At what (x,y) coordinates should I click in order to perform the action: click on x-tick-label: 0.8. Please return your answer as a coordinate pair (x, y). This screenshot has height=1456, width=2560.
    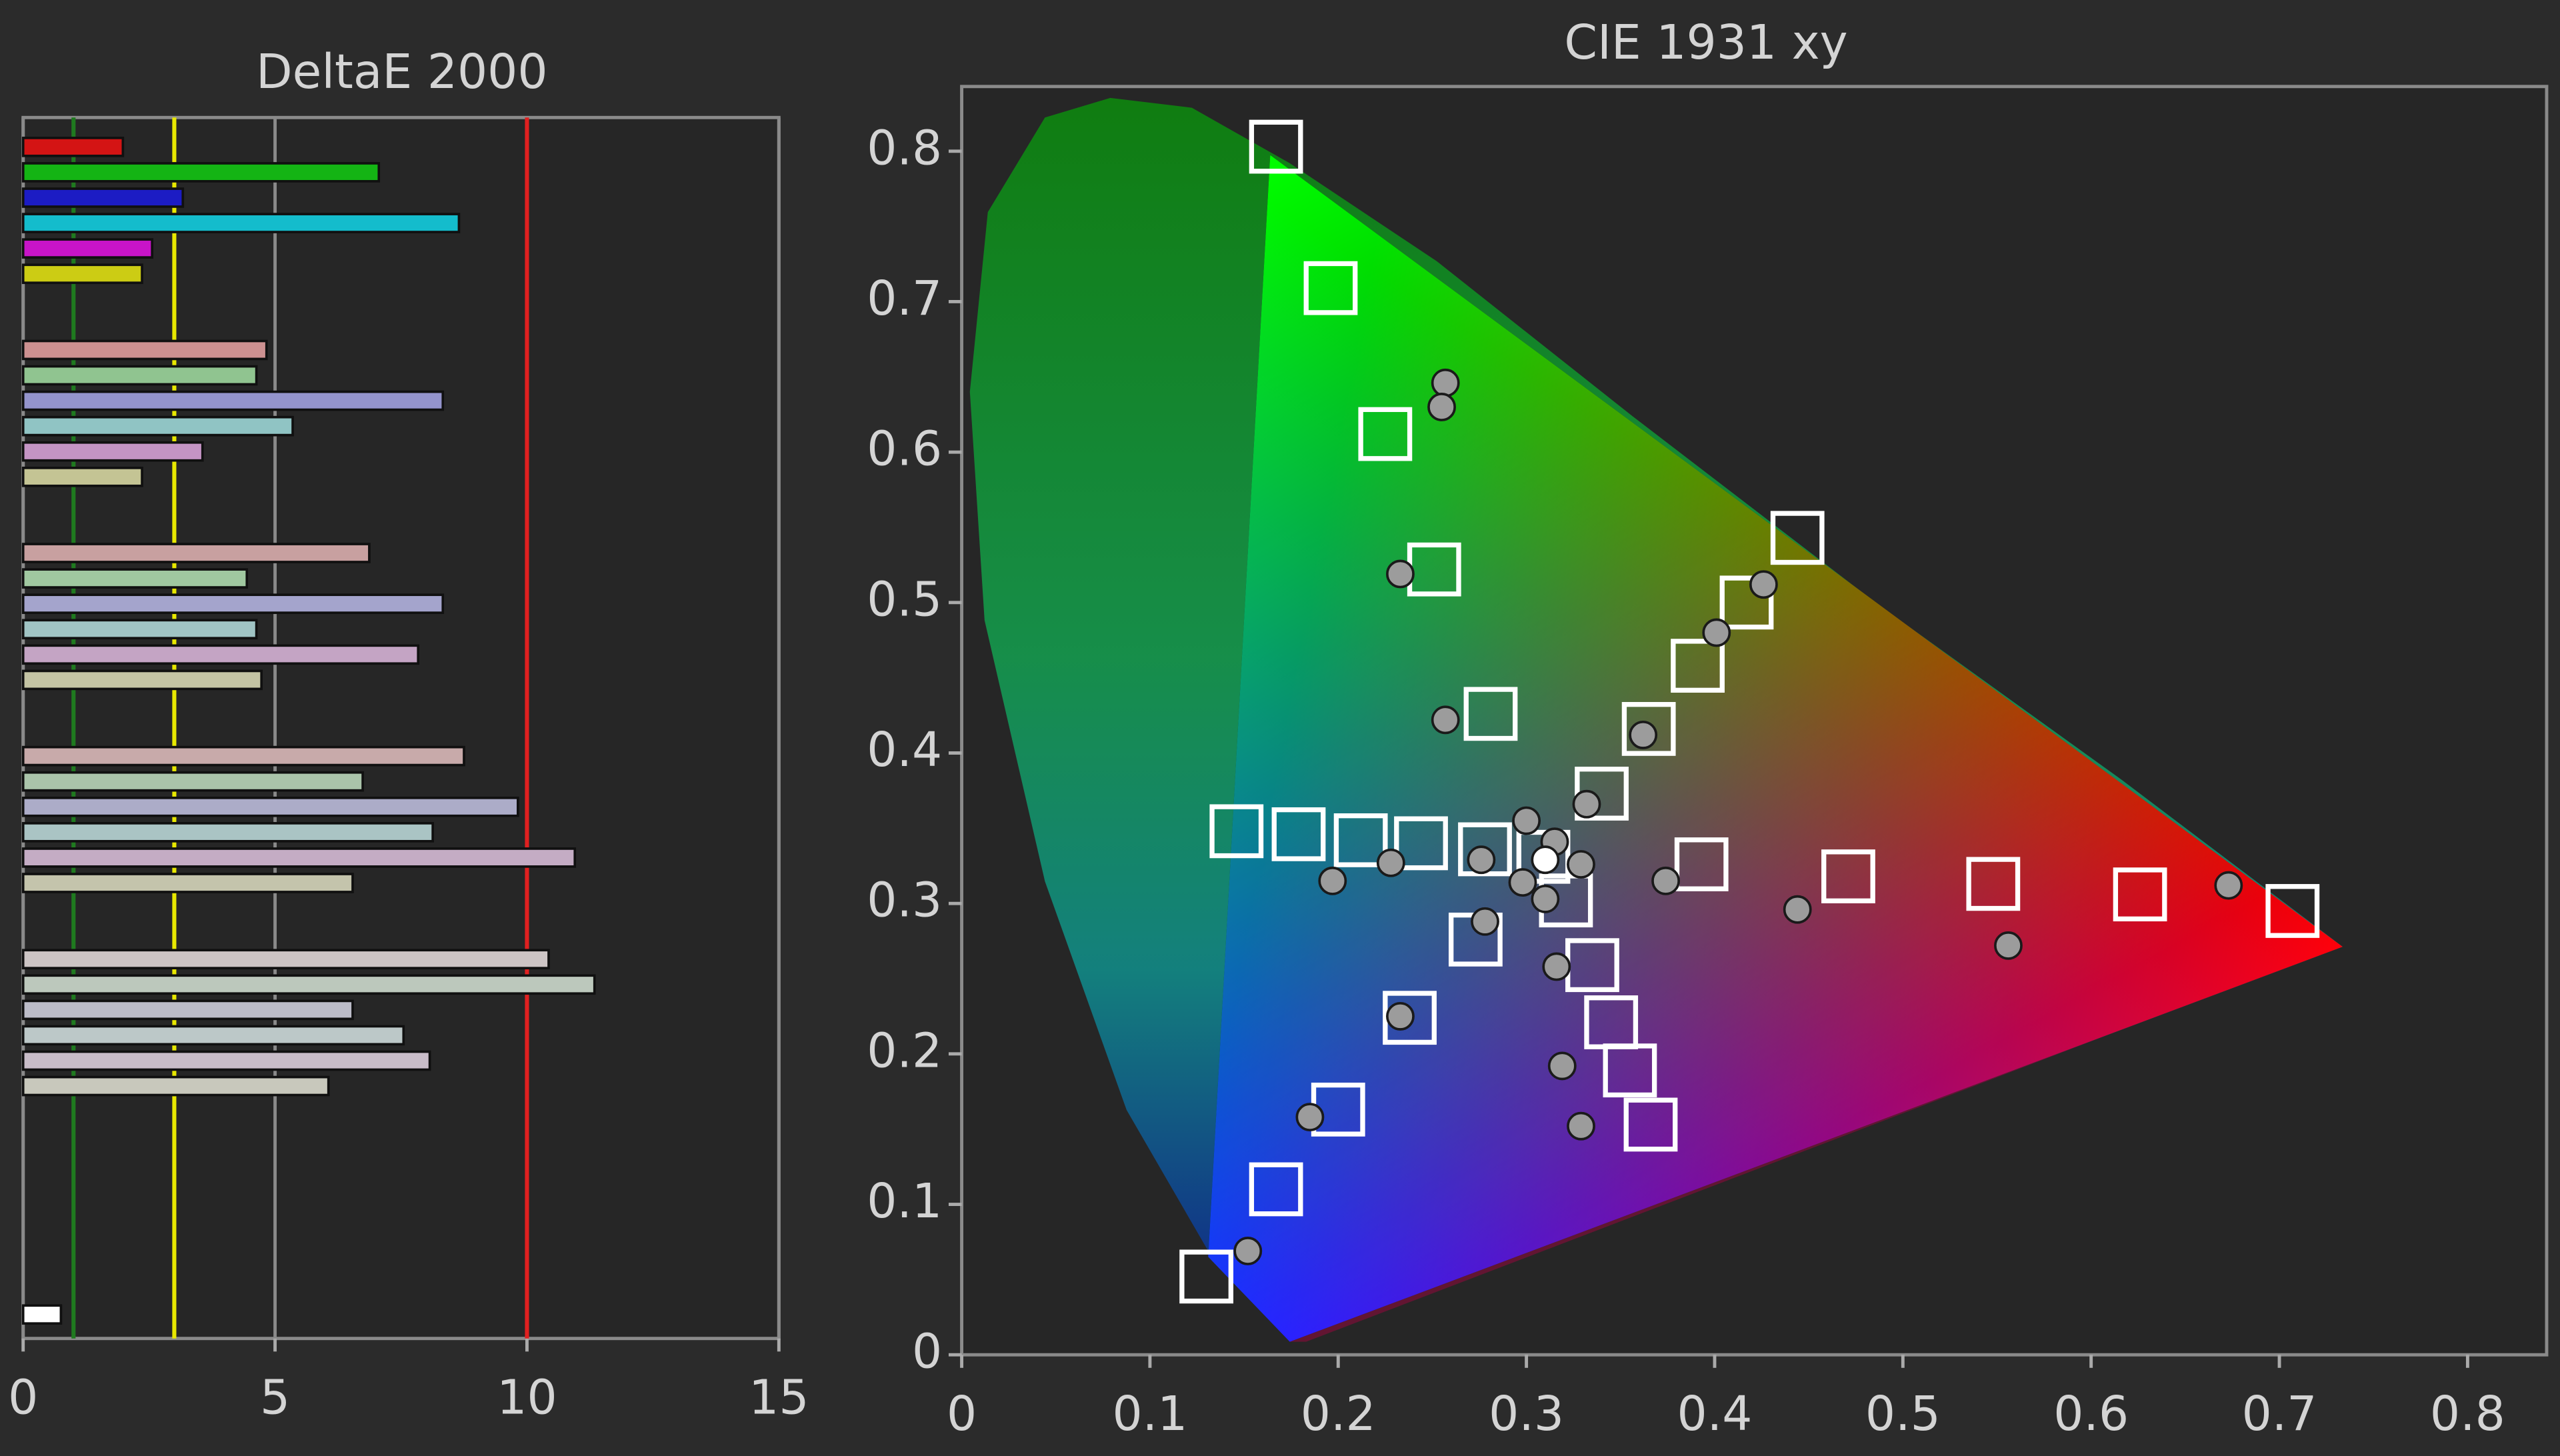
    Looking at the image, I should click on (2467, 1413).